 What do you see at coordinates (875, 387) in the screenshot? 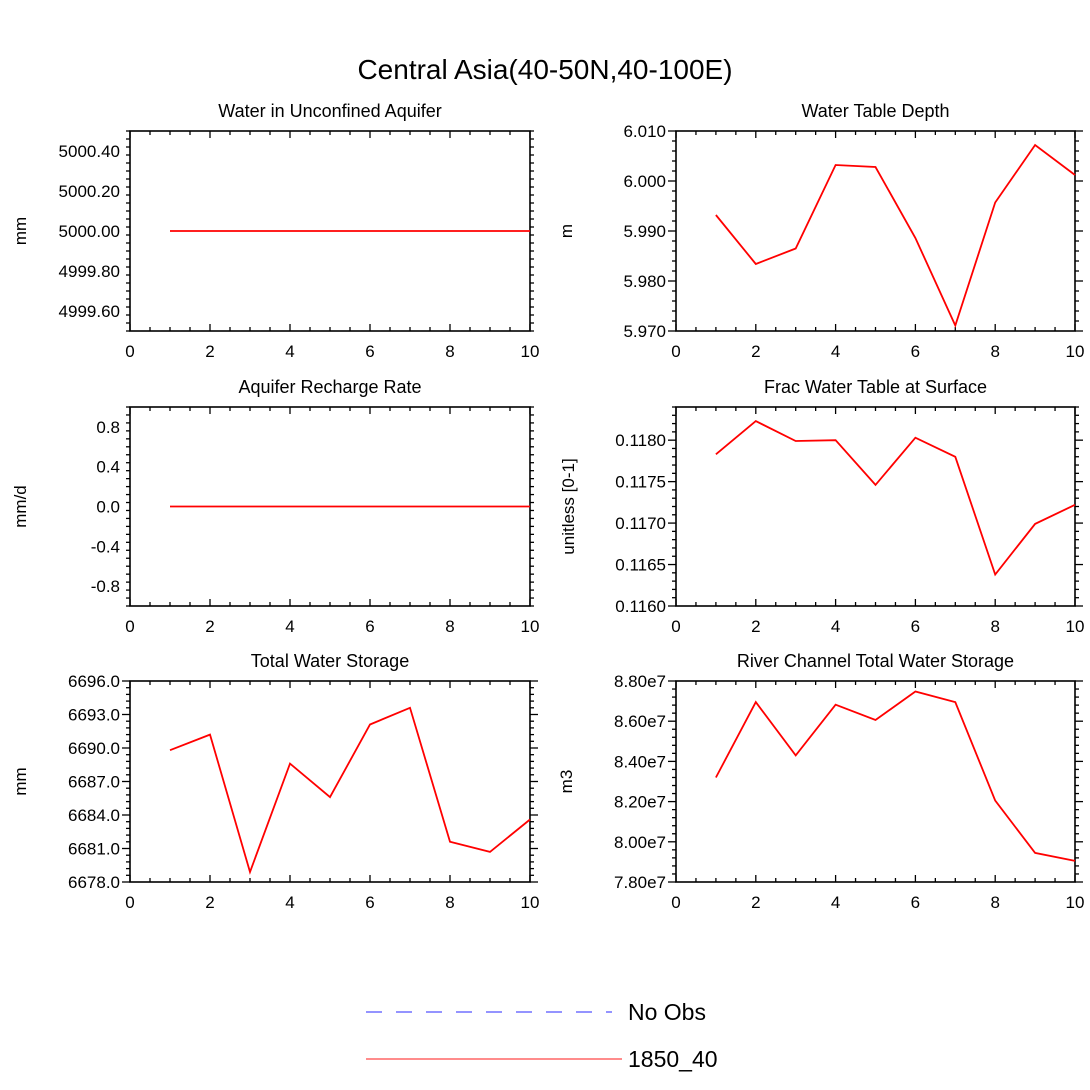
I see `panel-title: Frac Water Table at Surface` at bounding box center [875, 387].